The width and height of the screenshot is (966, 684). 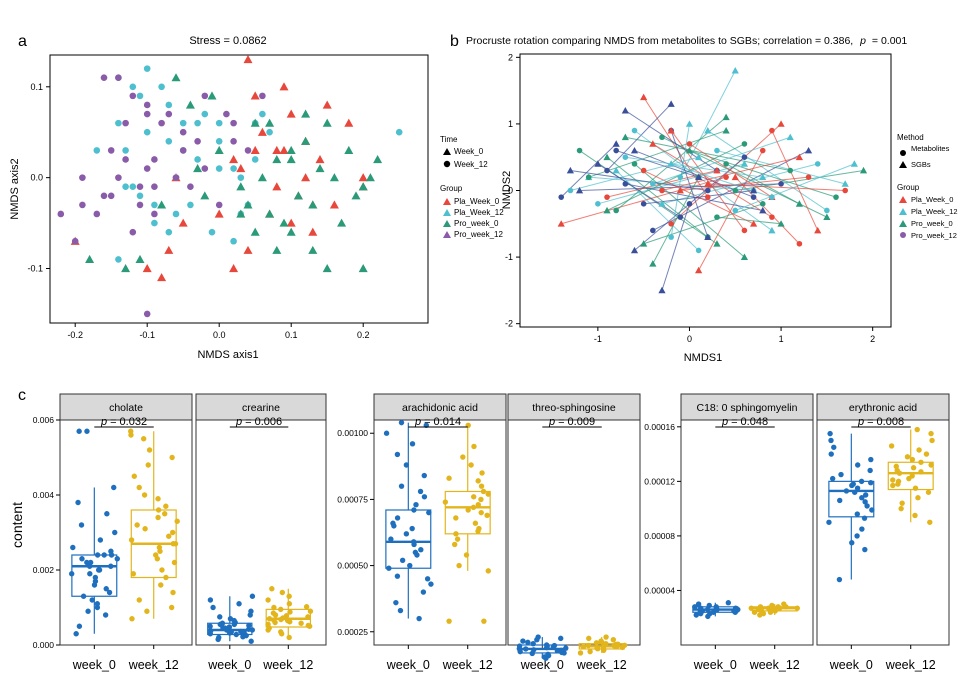 What do you see at coordinates (510, 57) in the screenshot?
I see `y-tick-label: 2` at bounding box center [510, 57].